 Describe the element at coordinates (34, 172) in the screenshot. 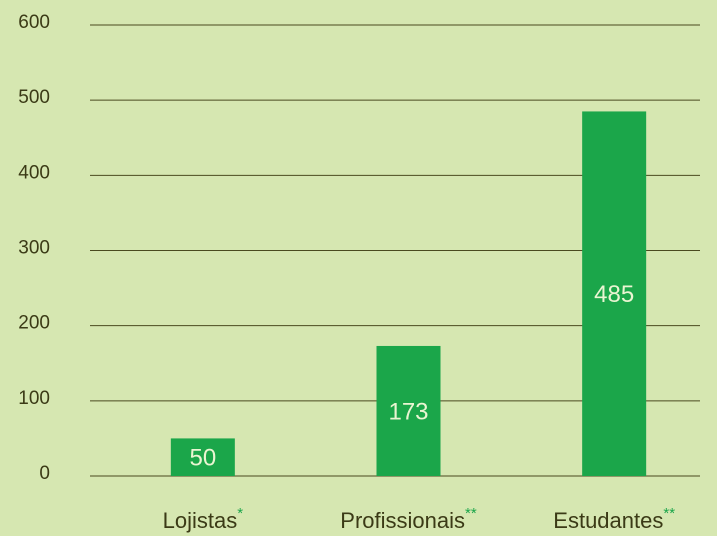

I see `y-tick-label: 400` at that location.